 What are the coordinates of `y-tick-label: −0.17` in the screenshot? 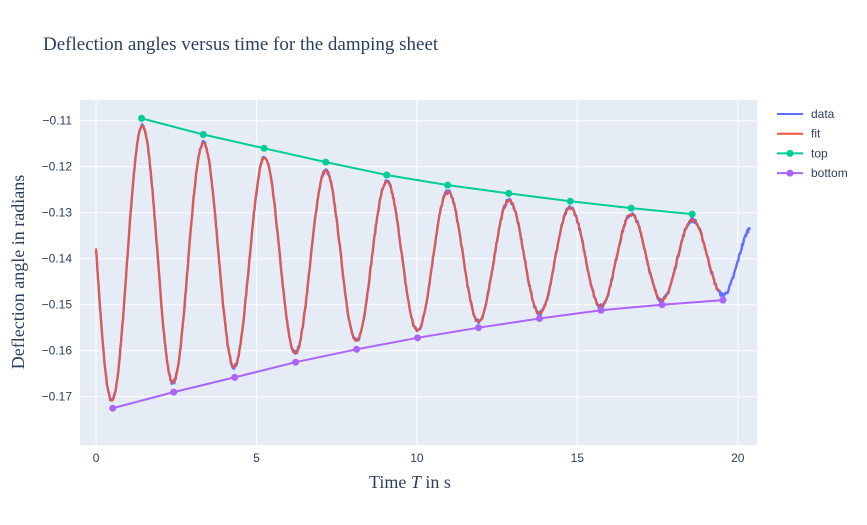 It's located at (57, 397).